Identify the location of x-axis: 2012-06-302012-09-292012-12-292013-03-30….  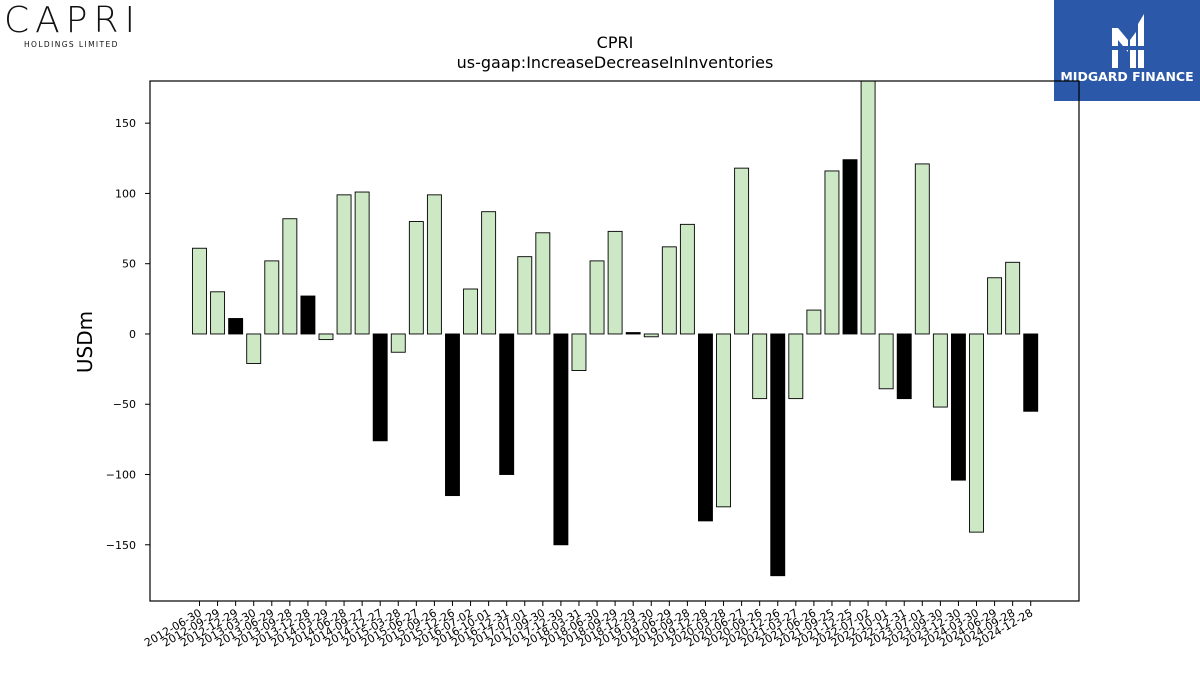
(588, 625).